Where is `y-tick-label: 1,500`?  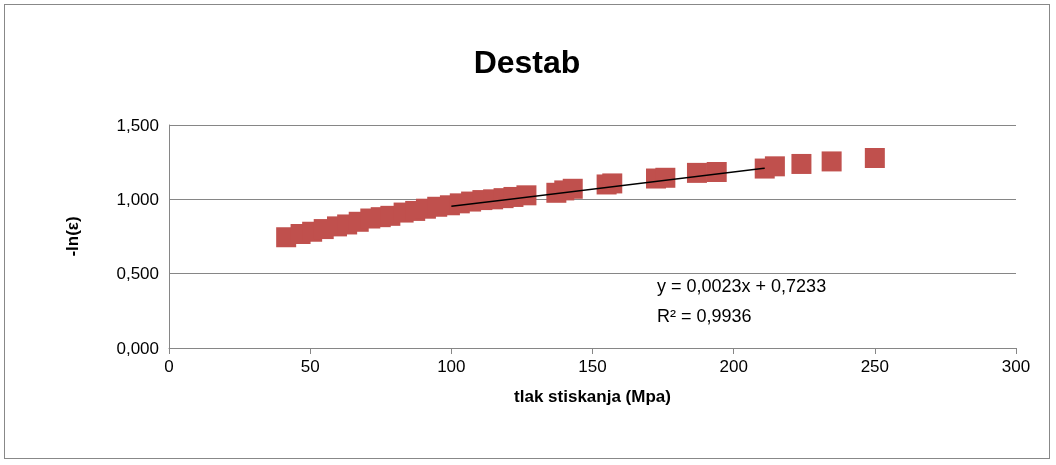
y-tick-label: 1,500 is located at coordinates (137, 125).